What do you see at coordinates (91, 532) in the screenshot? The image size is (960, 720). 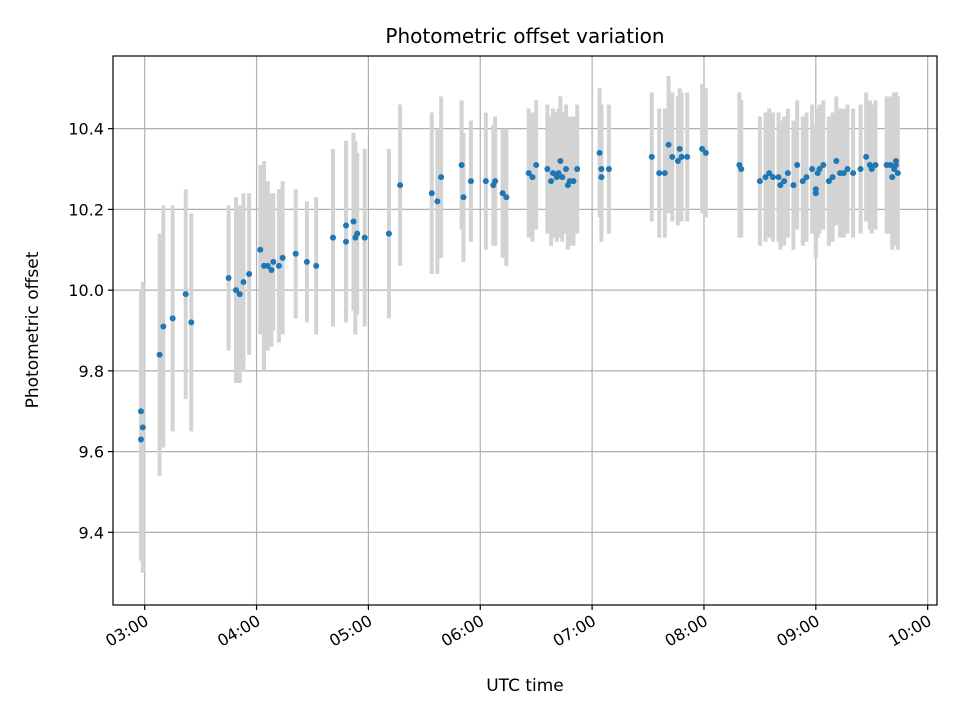 I see `y-tick-label: 9.4` at bounding box center [91, 532].